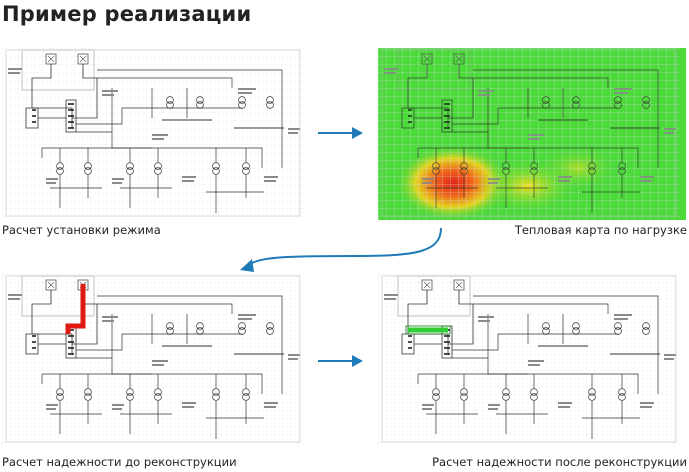  I want to click on caption-before: Расчет надежности до реконструкции, so click(119, 462).